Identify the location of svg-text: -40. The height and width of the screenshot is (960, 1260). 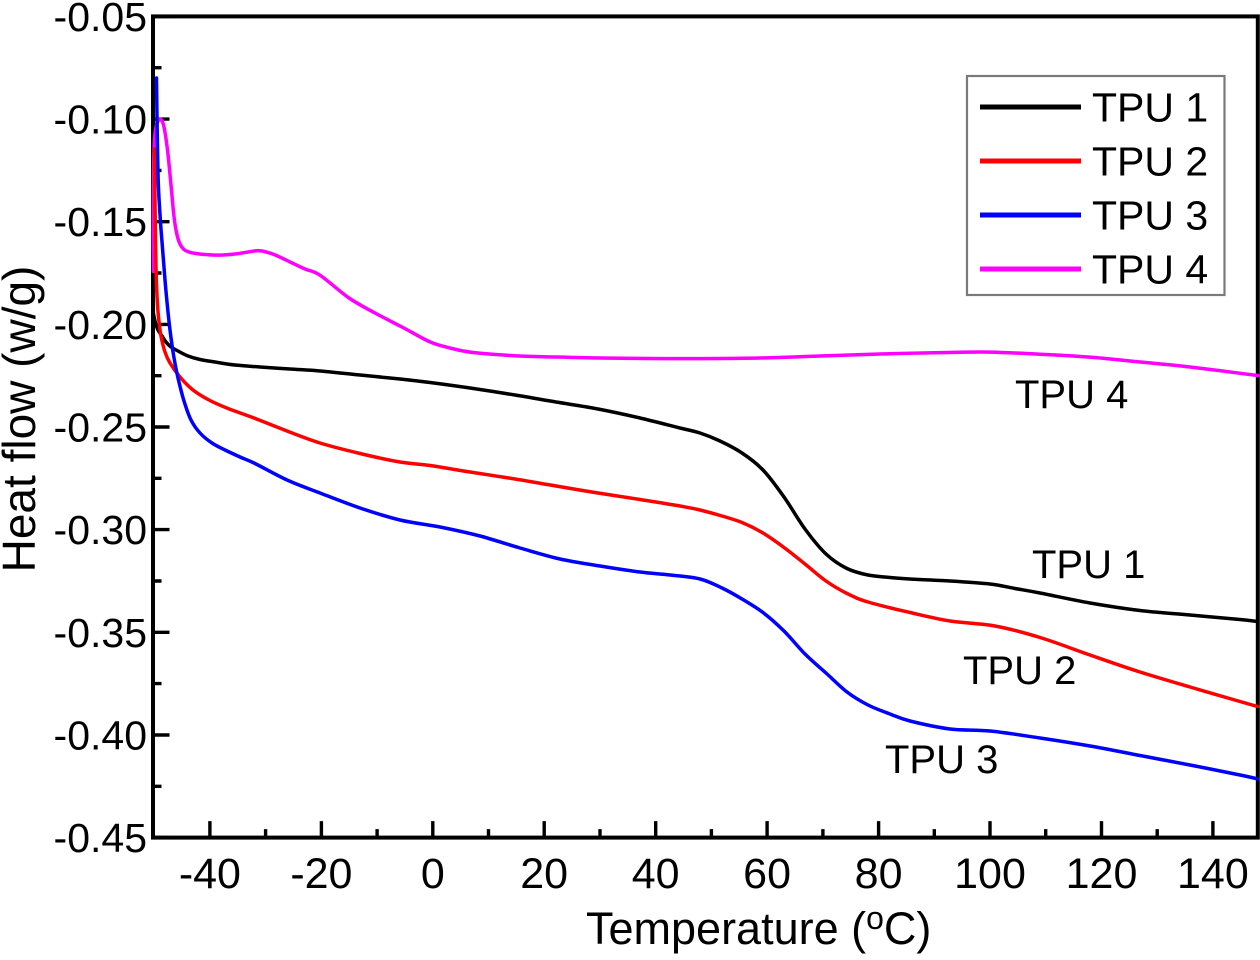
(210, 874).